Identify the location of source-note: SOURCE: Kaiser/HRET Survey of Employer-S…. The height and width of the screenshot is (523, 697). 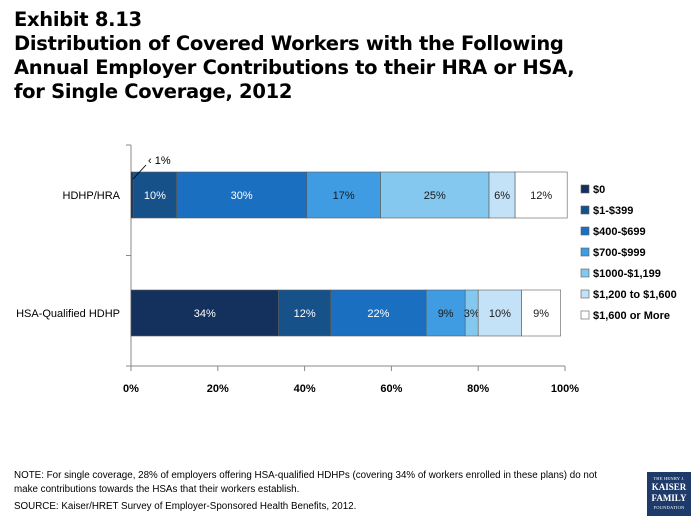
(185, 506).